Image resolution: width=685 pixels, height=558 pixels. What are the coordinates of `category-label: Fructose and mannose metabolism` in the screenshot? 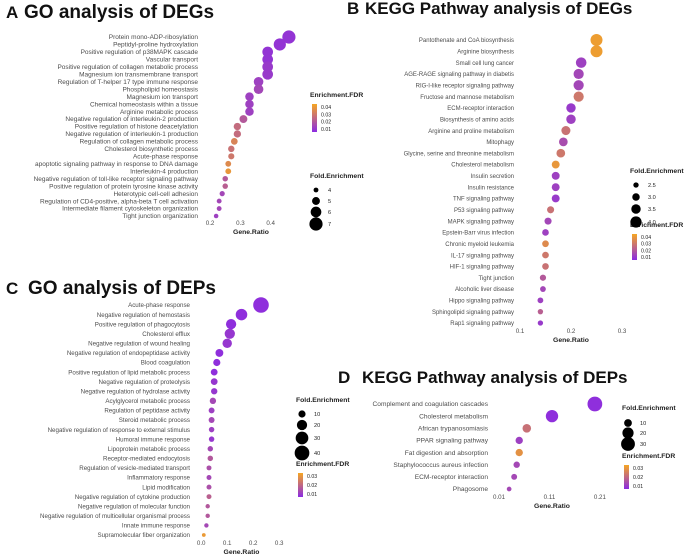 It's located at (467, 98).